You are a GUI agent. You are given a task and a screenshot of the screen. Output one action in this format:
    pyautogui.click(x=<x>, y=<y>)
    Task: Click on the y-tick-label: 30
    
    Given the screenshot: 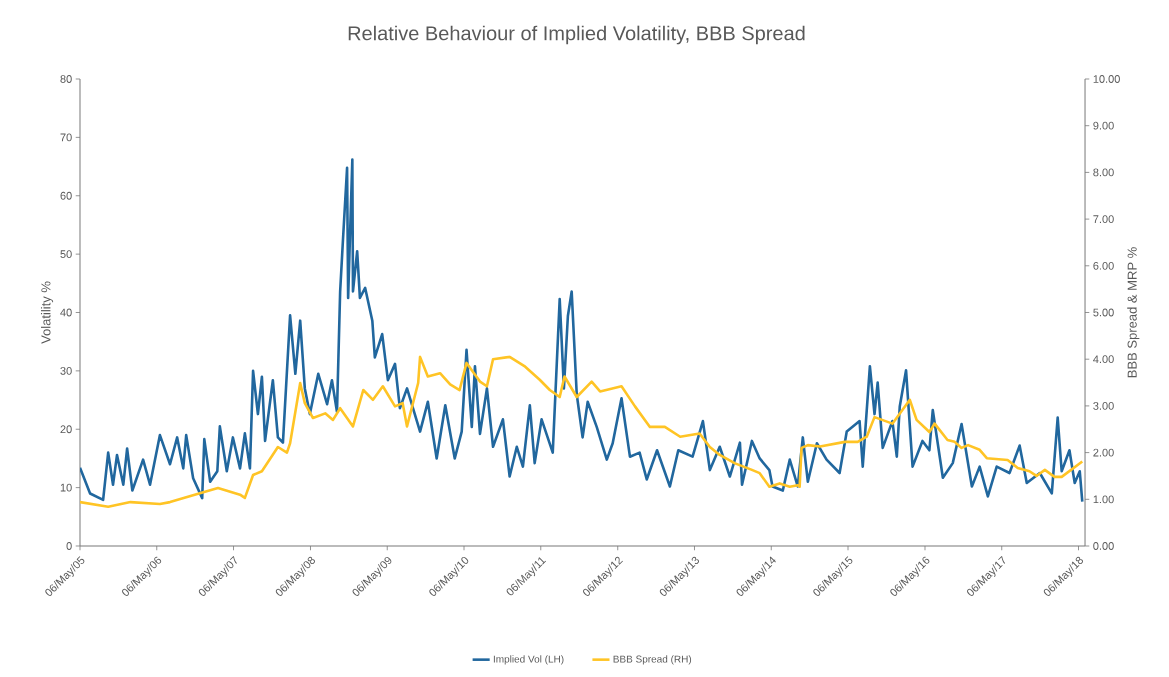 What is the action you would take?
    pyautogui.click(x=66, y=370)
    